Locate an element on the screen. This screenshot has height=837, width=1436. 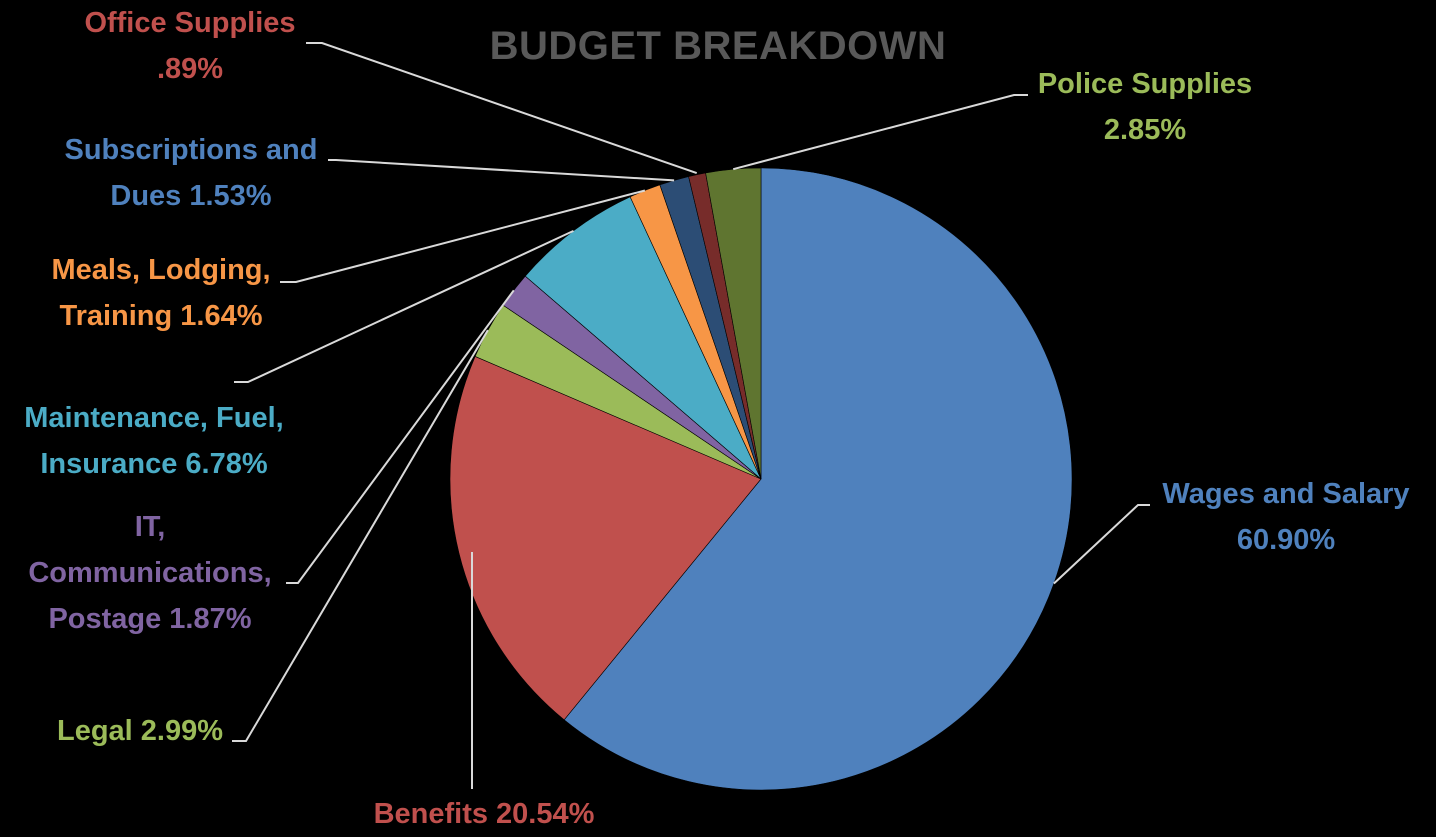
label-wages: Wages and Salary 60.90% is located at coordinates (1286, 517).